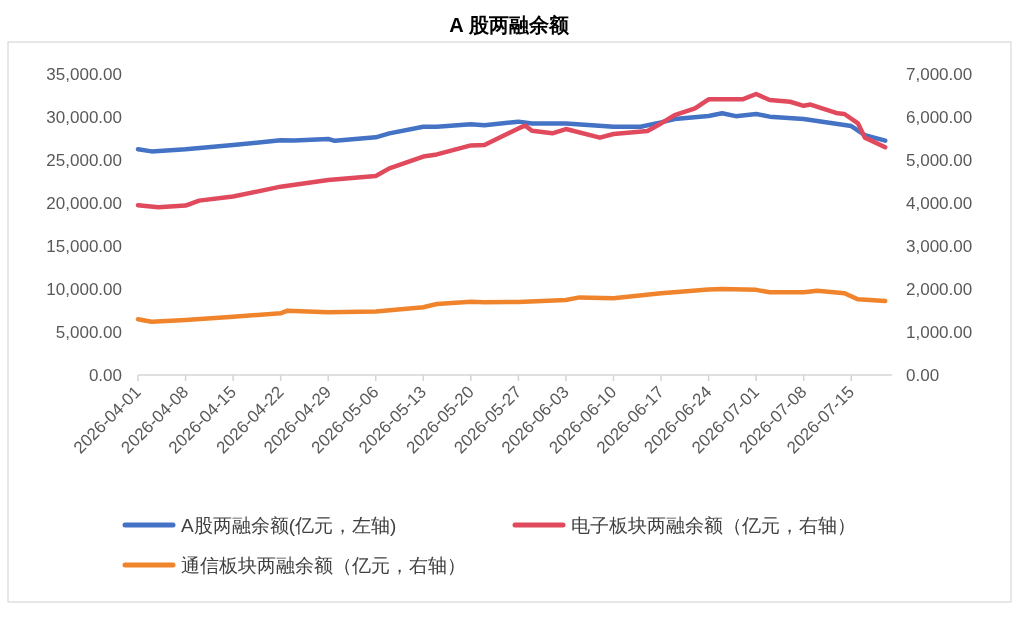  What do you see at coordinates (88, 332) in the screenshot?
I see `y-tick-label: 5,000.00` at bounding box center [88, 332].